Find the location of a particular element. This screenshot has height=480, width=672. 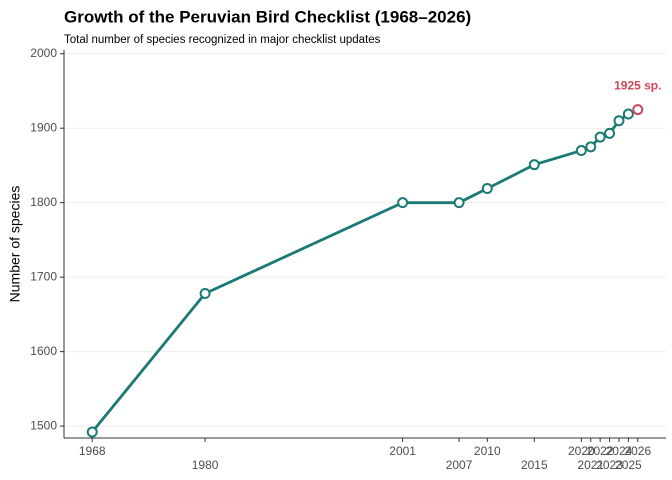

x-tick-label: 2026 is located at coordinates (637, 451).